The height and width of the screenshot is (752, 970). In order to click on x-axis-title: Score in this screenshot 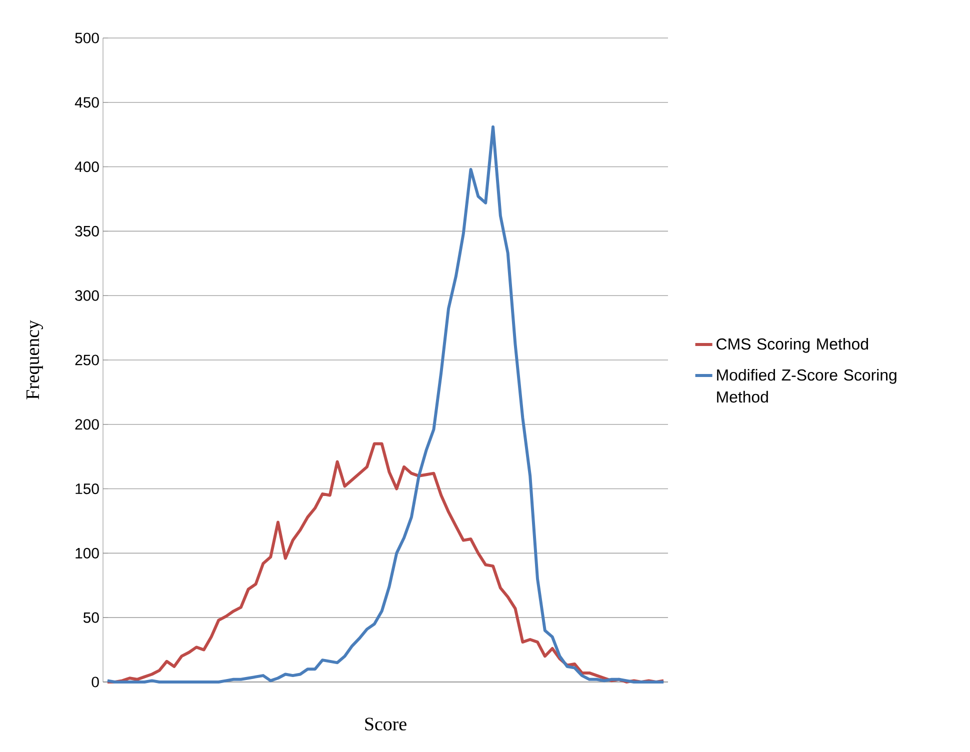, I will do `click(385, 724)`.